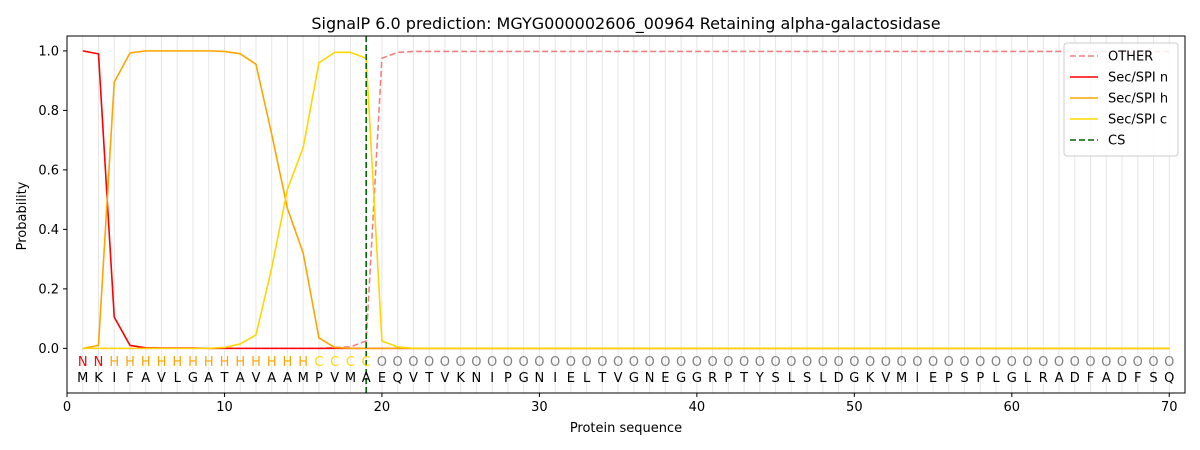 This screenshot has width=1200, height=450. What do you see at coordinates (743, 378) in the screenshot?
I see `sequence-residue: T` at bounding box center [743, 378].